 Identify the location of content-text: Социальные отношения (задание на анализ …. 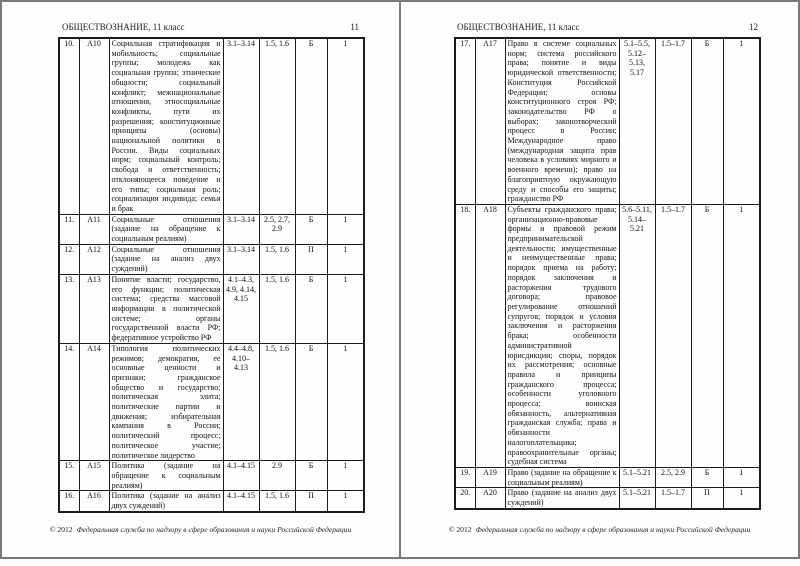
(166, 259).